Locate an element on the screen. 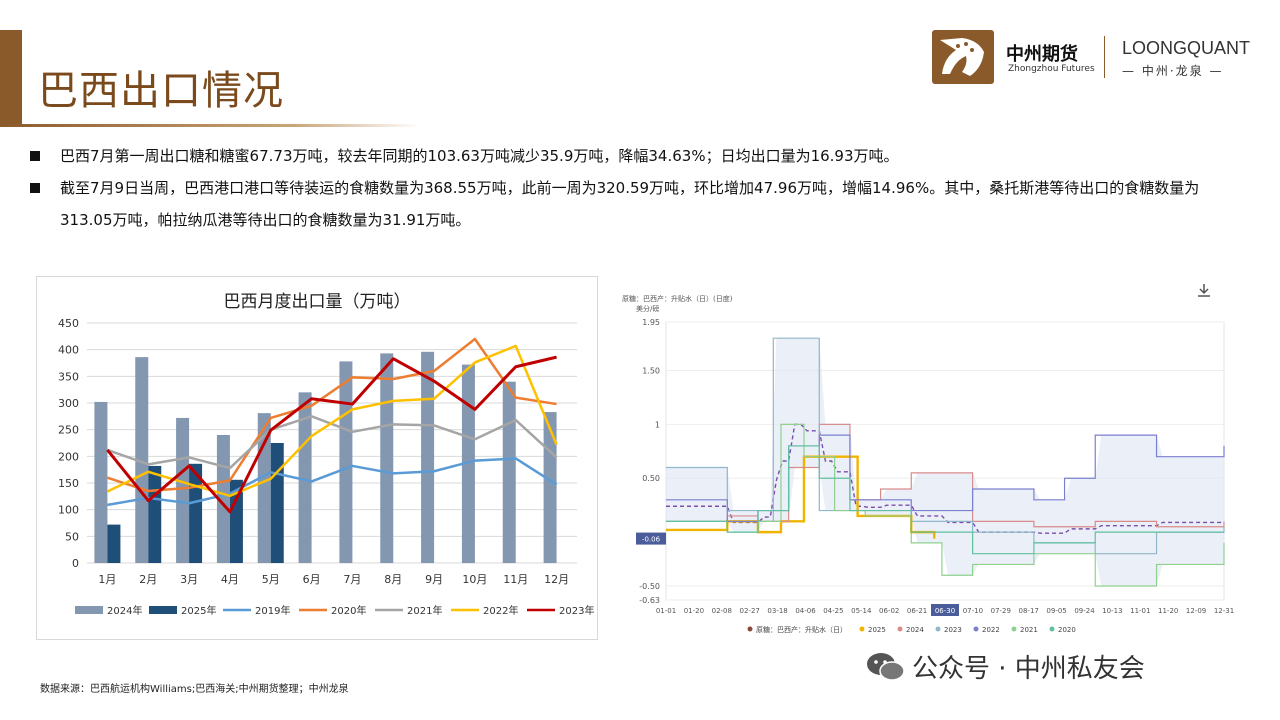  brand-cn: — 中州·龙泉 — is located at coordinates (1173, 71).